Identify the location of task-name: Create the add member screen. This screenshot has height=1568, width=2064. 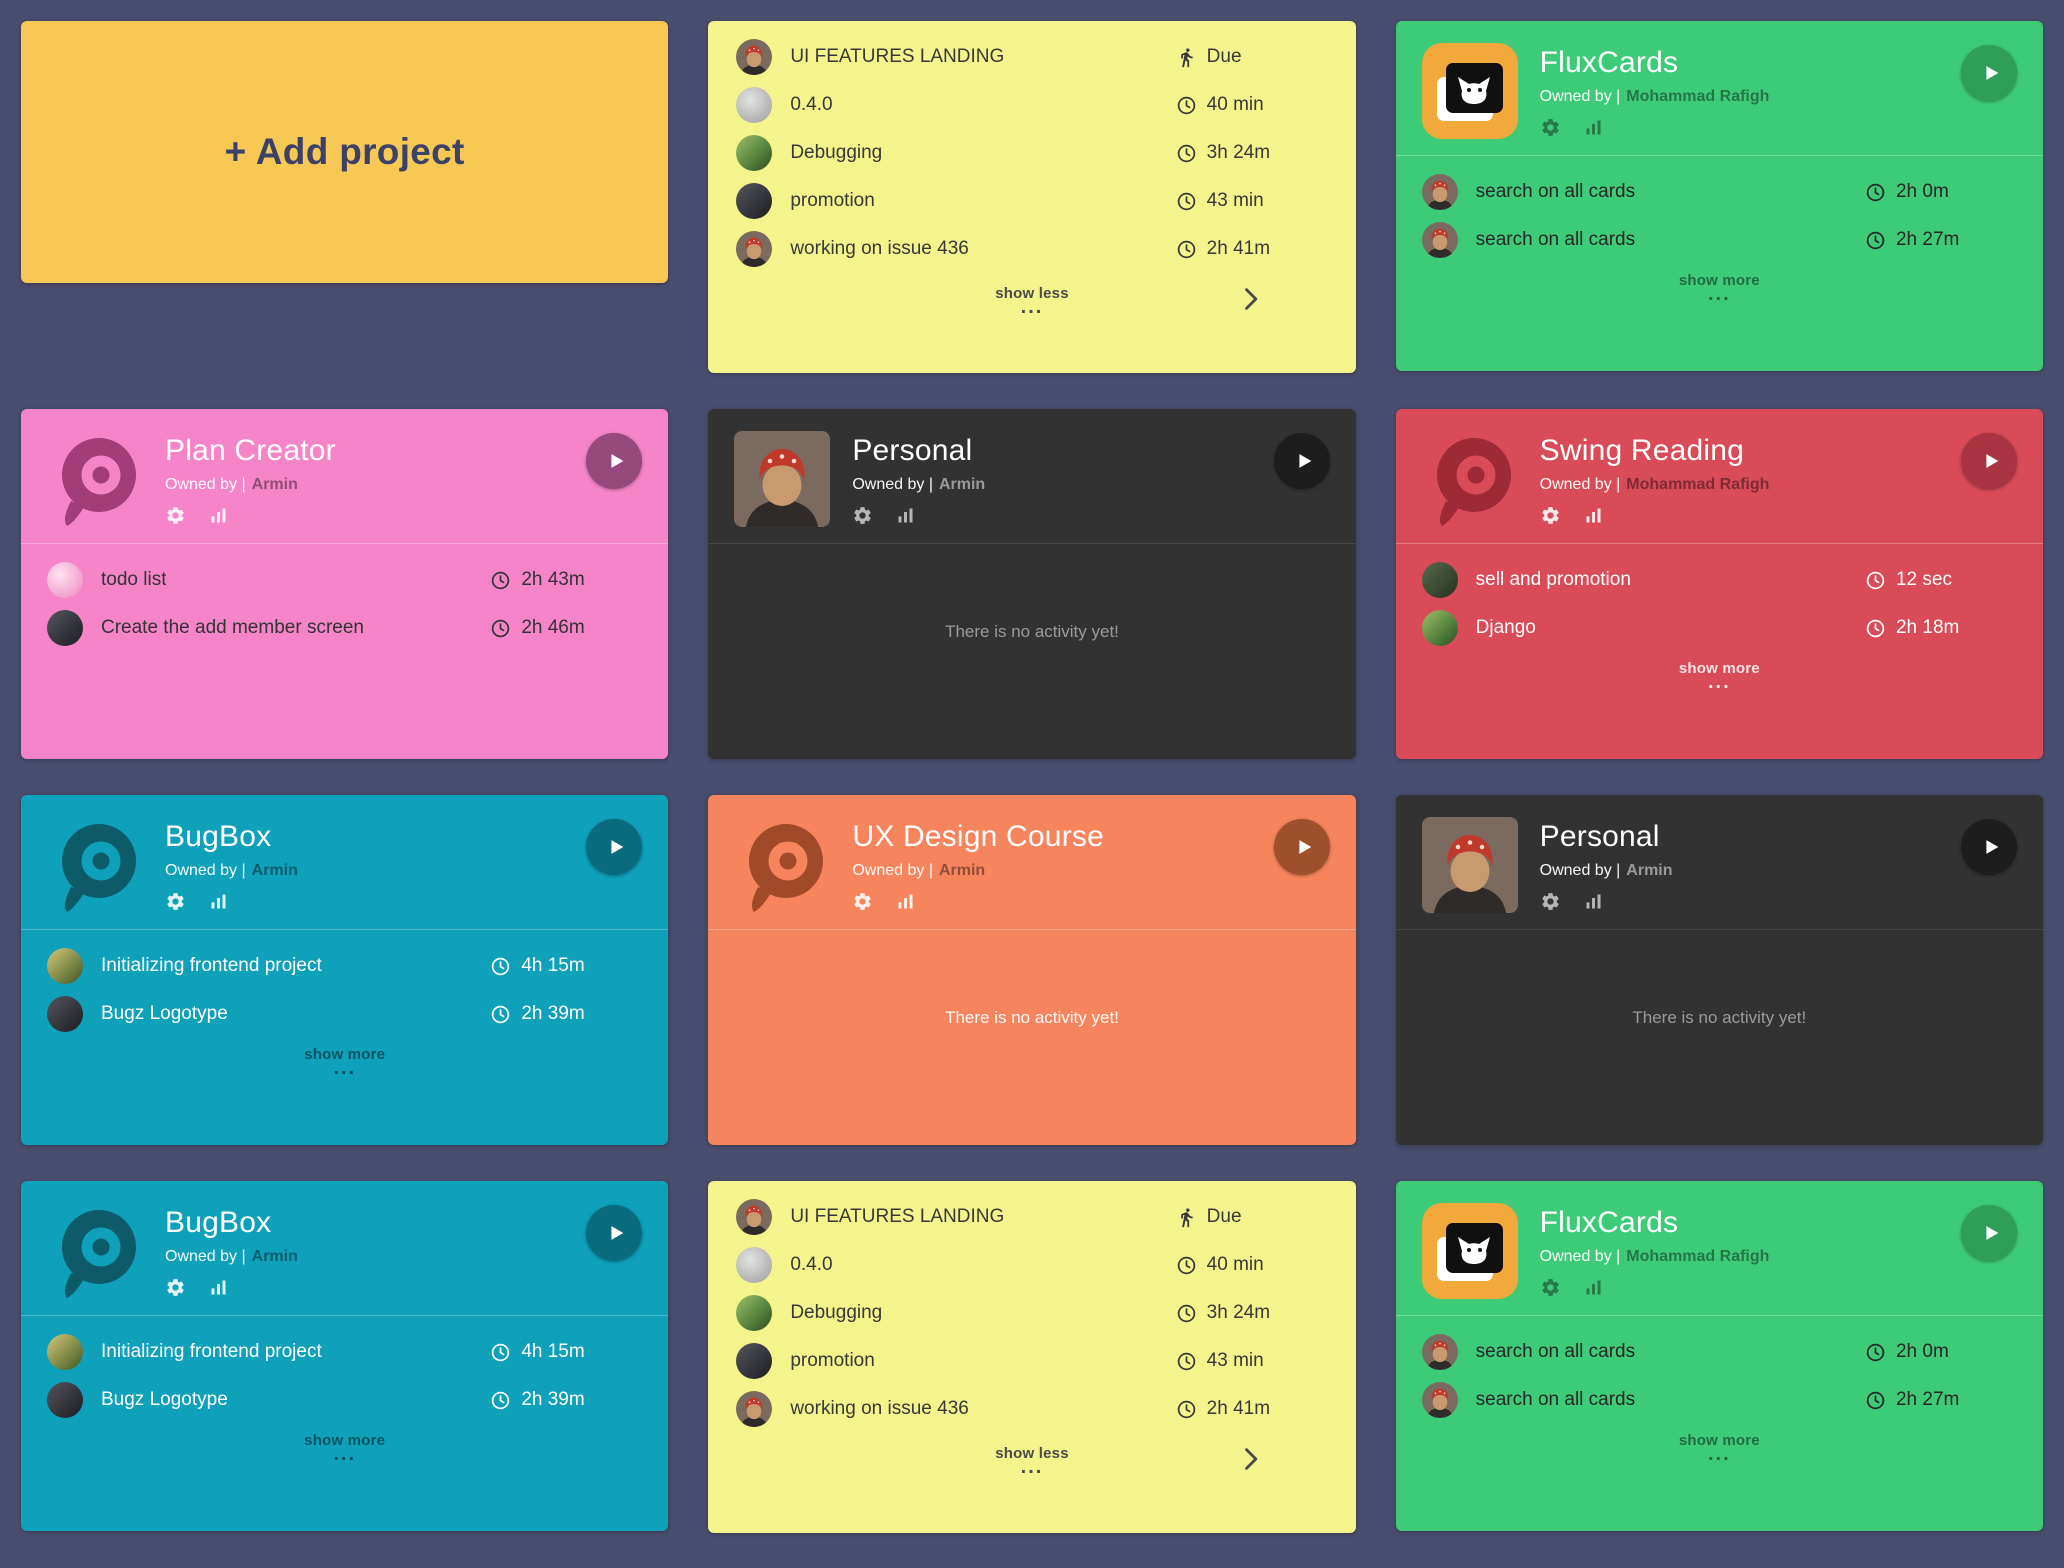
(232, 627).